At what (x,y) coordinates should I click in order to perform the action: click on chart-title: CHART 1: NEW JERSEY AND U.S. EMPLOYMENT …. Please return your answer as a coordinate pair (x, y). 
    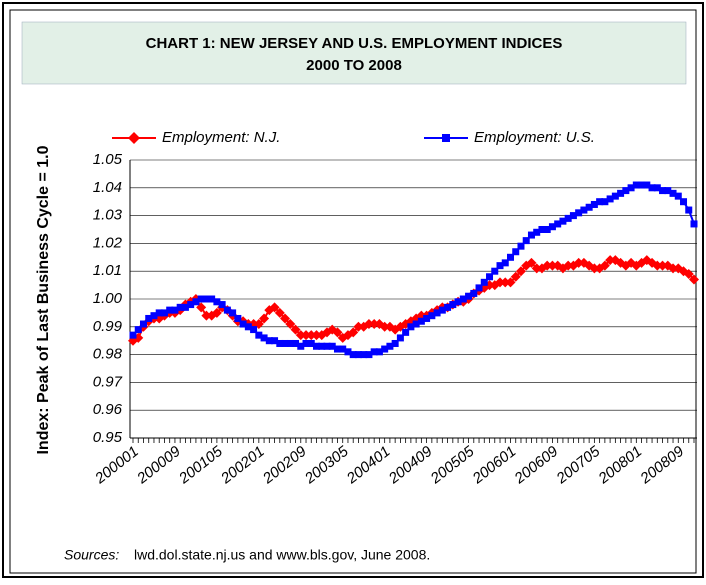
    Looking at the image, I should click on (354, 43).